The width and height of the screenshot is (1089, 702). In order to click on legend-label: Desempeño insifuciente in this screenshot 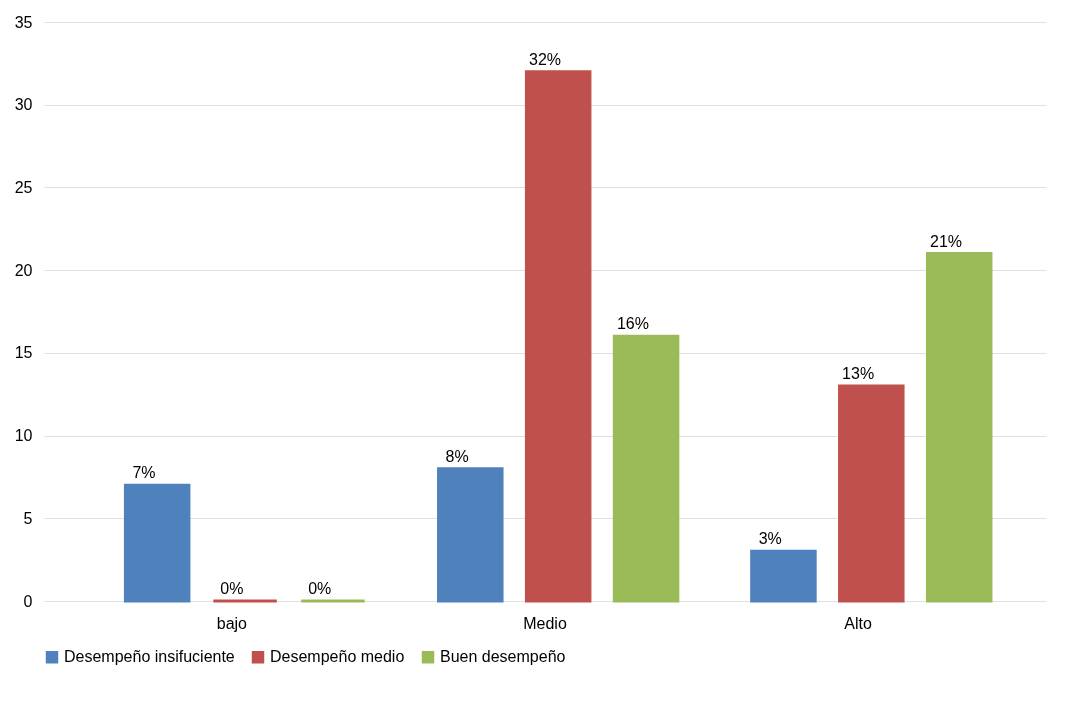, I will do `click(149, 657)`.